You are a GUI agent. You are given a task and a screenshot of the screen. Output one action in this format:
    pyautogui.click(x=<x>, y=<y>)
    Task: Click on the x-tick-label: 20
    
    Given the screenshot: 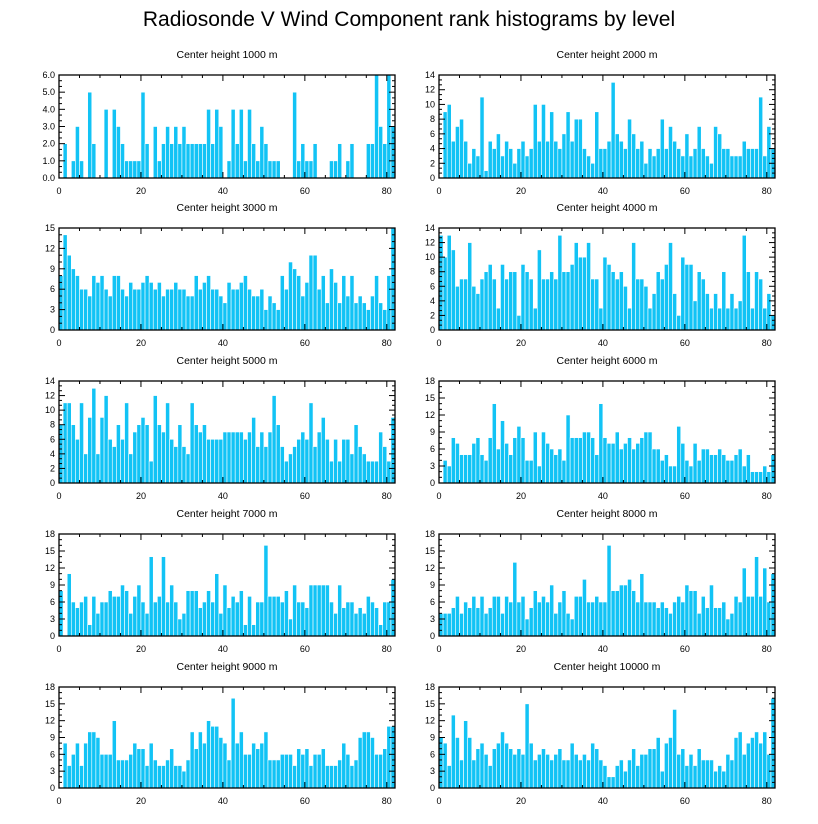 What is the action you would take?
    pyautogui.click(x=141, y=191)
    